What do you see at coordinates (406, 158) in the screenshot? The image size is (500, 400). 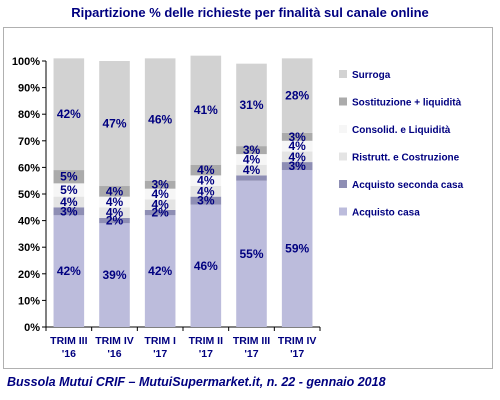 I see `legend-label: Ristrutt. e Costruzione` at bounding box center [406, 158].